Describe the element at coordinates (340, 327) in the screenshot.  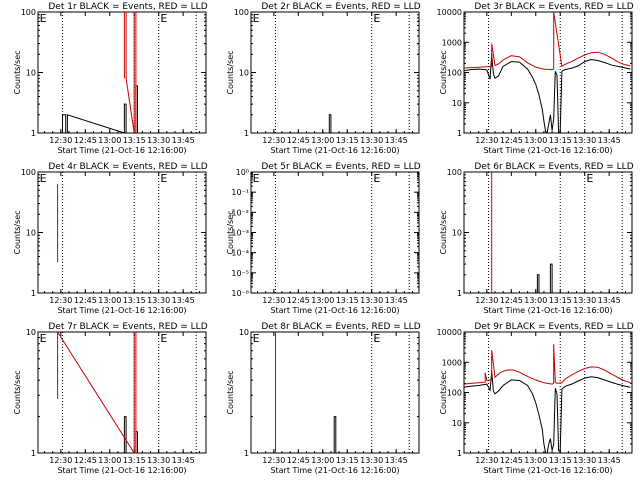
I see `chart-title: Det 8r BLACK = Events, RED = LLD` at that location.